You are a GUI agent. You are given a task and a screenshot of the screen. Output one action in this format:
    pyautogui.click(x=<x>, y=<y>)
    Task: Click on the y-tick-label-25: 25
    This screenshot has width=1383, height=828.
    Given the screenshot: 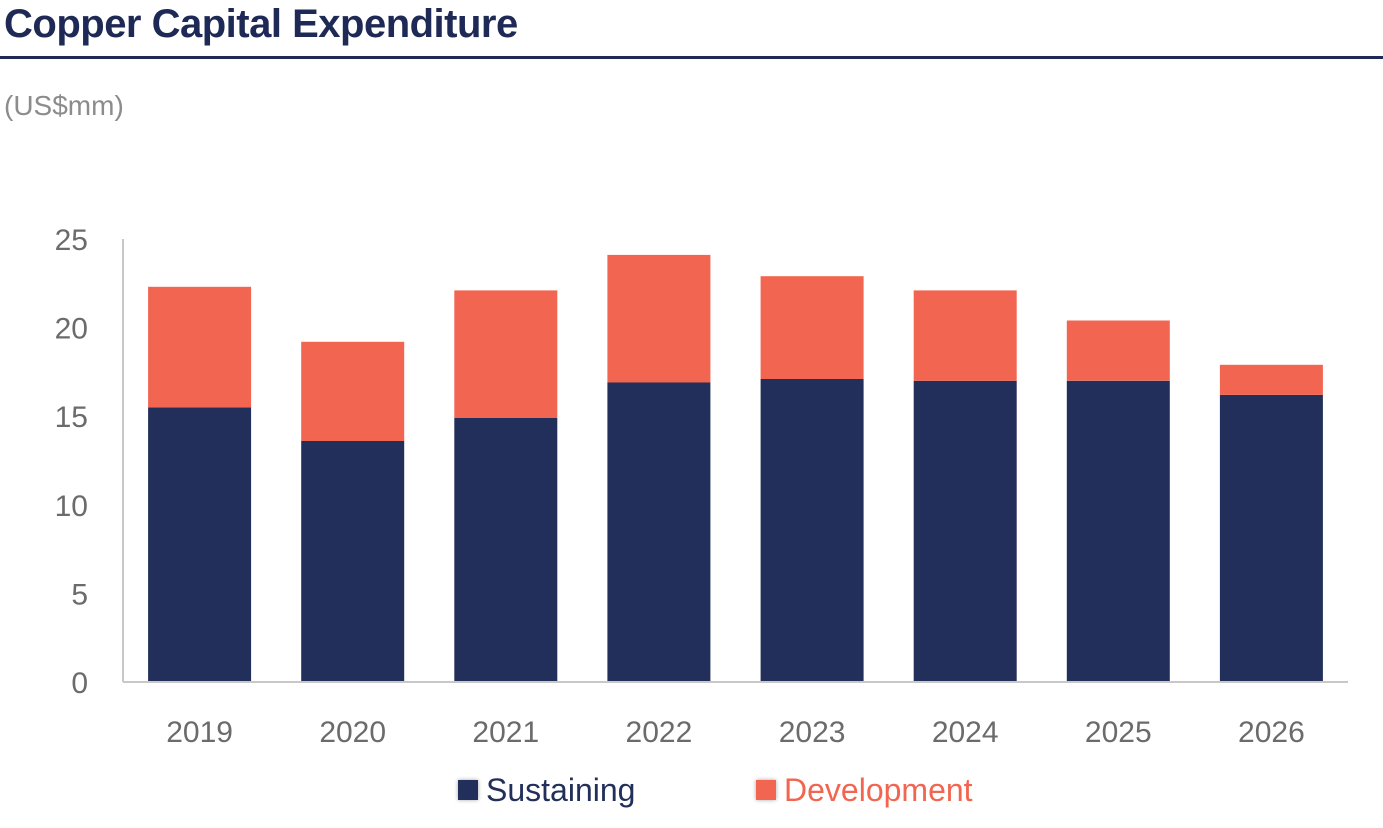 What is the action you would take?
    pyautogui.click(x=71, y=240)
    